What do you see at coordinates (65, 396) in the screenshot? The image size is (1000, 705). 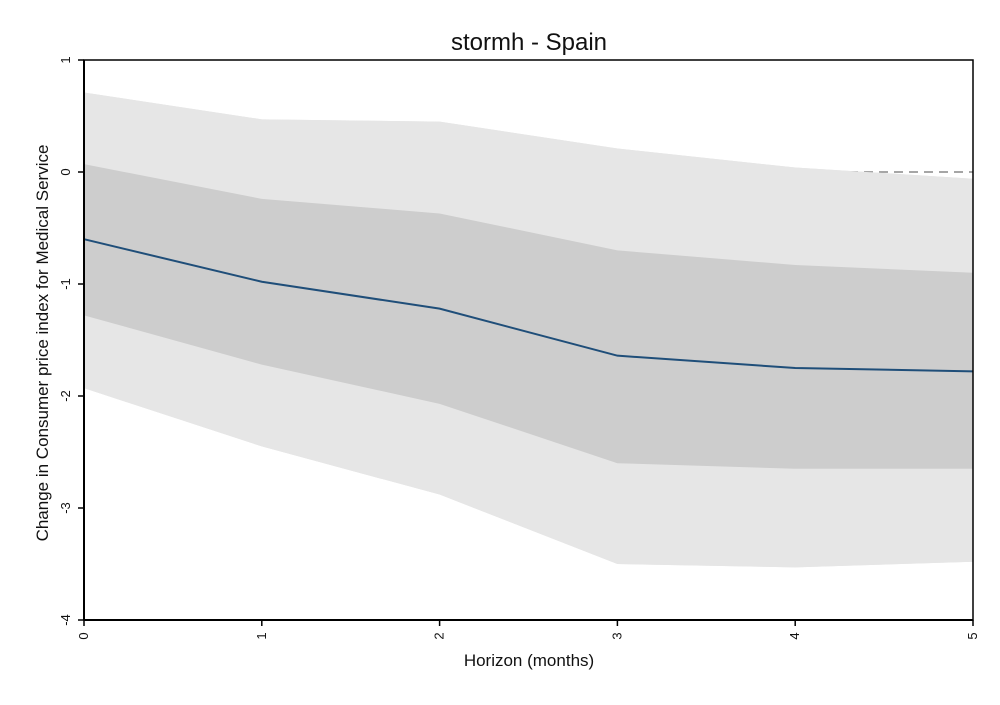 I see `y-tick-label: -2` at bounding box center [65, 396].